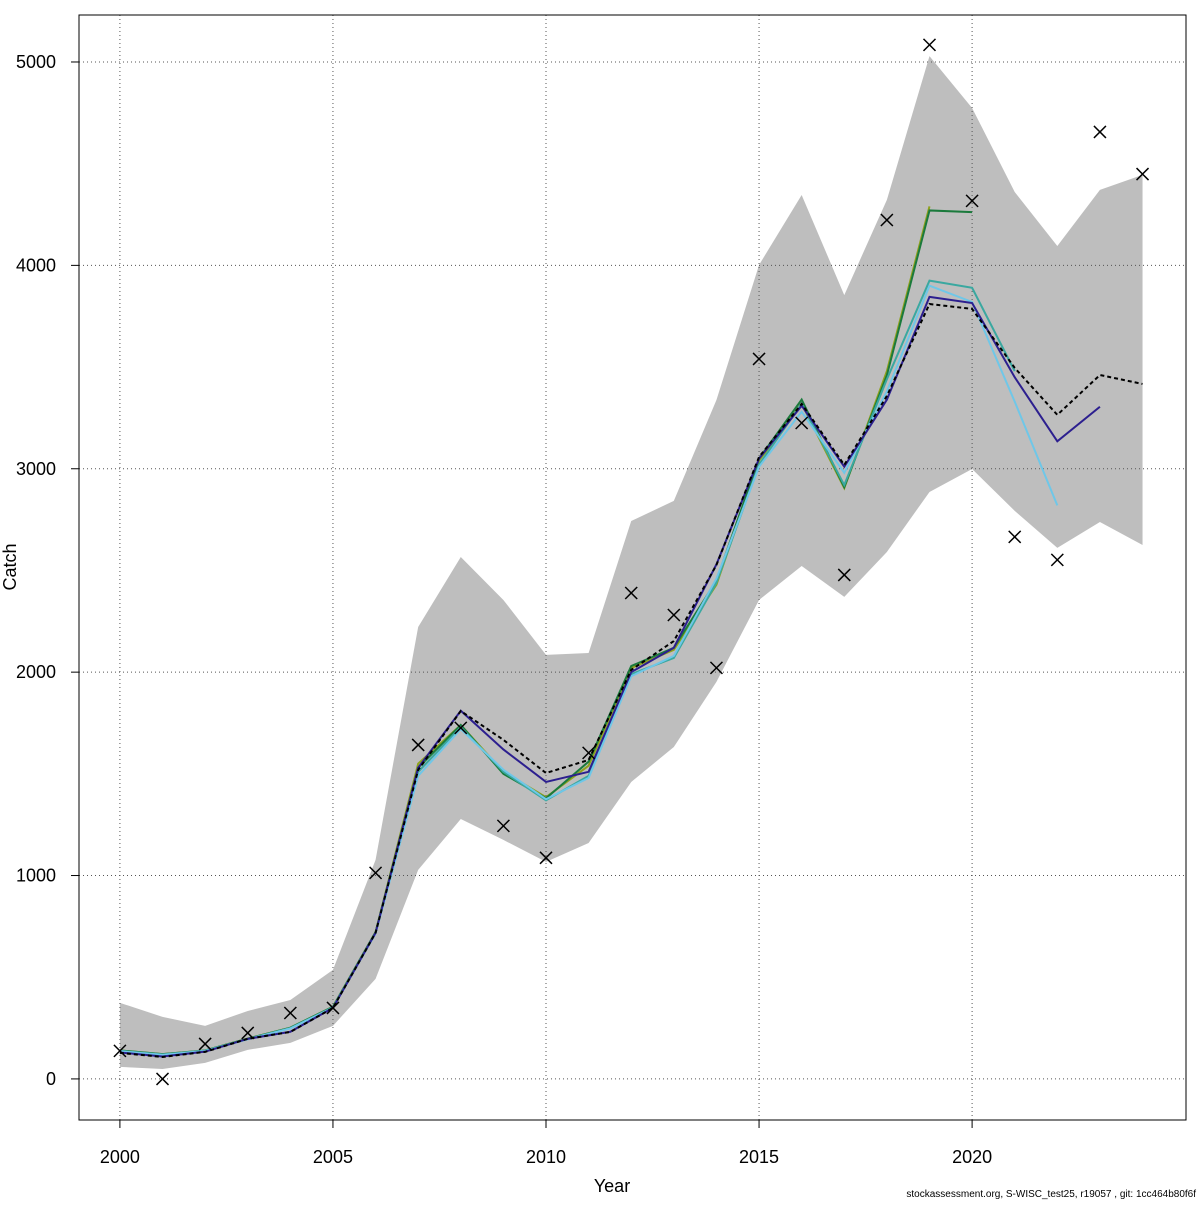 This screenshot has height=1205, width=1200. I want to click on x-tick-label: 2015, so click(759, 1157).